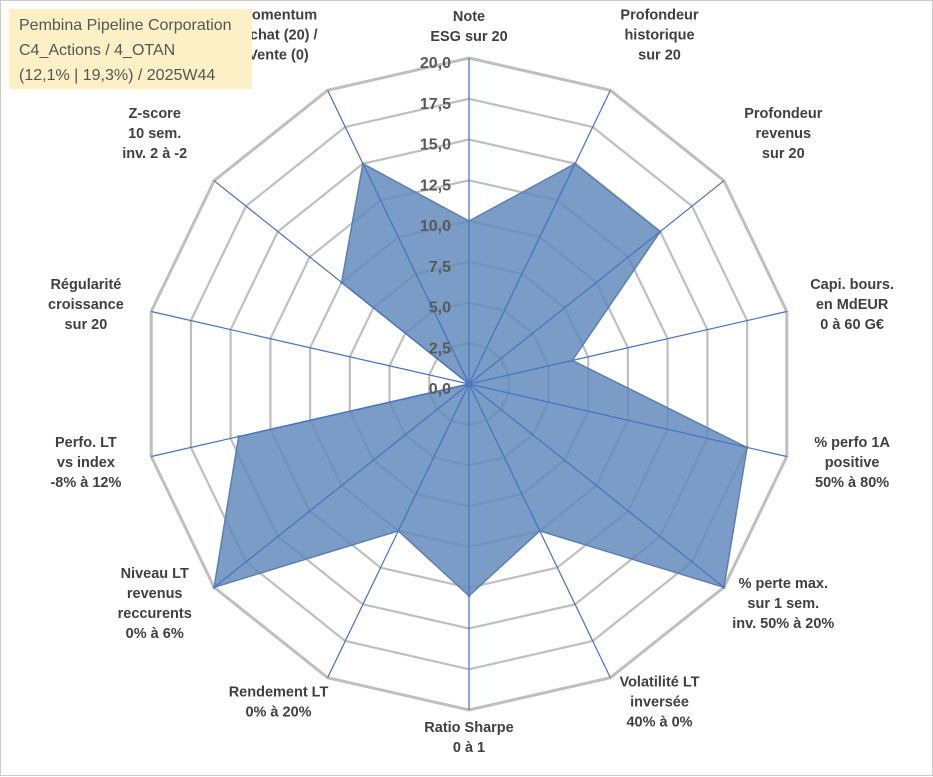 This screenshot has width=933, height=777. Describe the element at coordinates (440, 267) in the screenshot. I see `tick-label: 7,5` at that location.